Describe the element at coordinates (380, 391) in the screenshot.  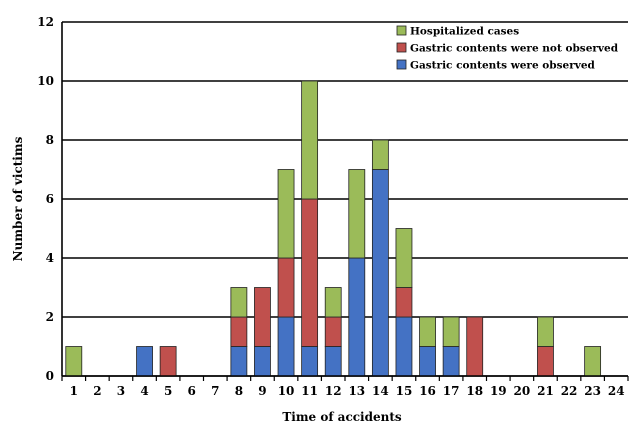
I see `x-tick-label: 14` at that location.